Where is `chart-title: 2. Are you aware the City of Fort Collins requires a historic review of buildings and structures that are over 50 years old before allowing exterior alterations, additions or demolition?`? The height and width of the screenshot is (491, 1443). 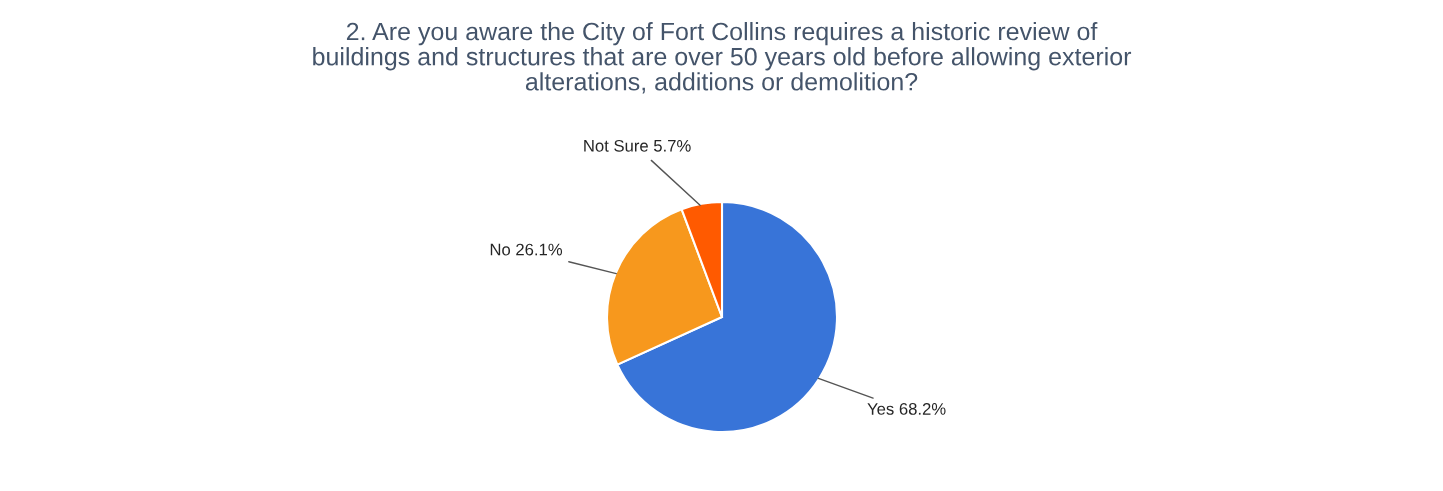 chart-title: 2. Are you aware the City of Fort Collins requires a historic review of buildings and structures that are over 50 years old before allowing exterior alterations, additions or demolition? is located at coordinates (722, 58).